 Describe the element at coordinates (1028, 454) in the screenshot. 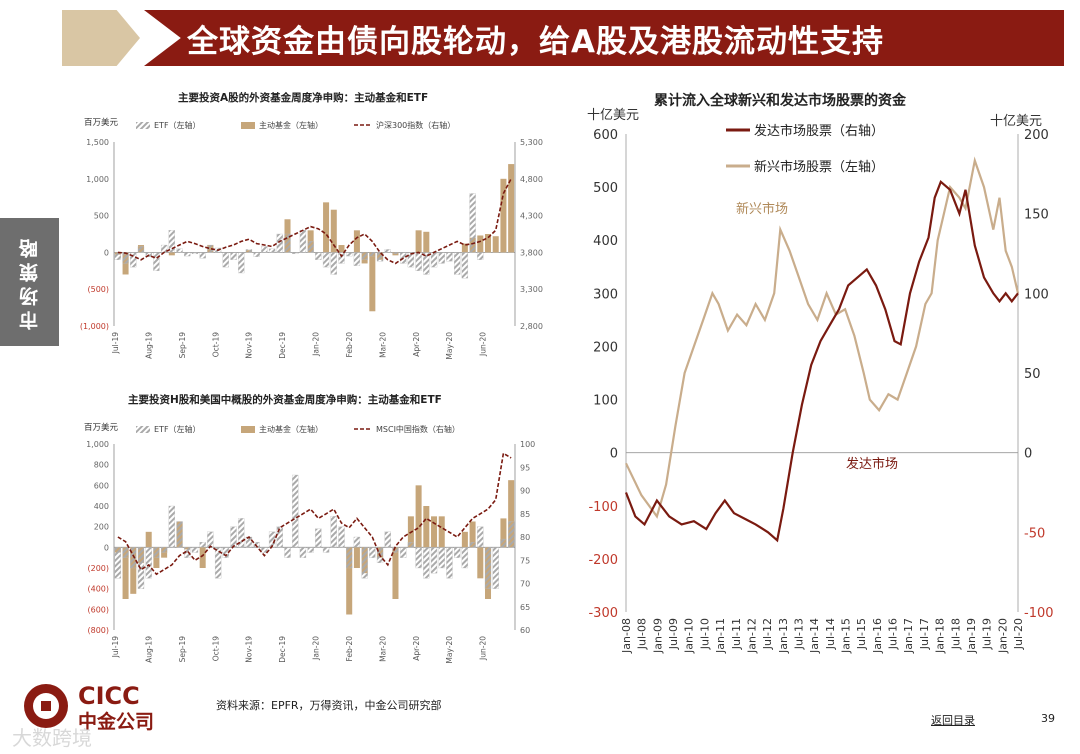

I see `y-tick-right: 0` at that location.